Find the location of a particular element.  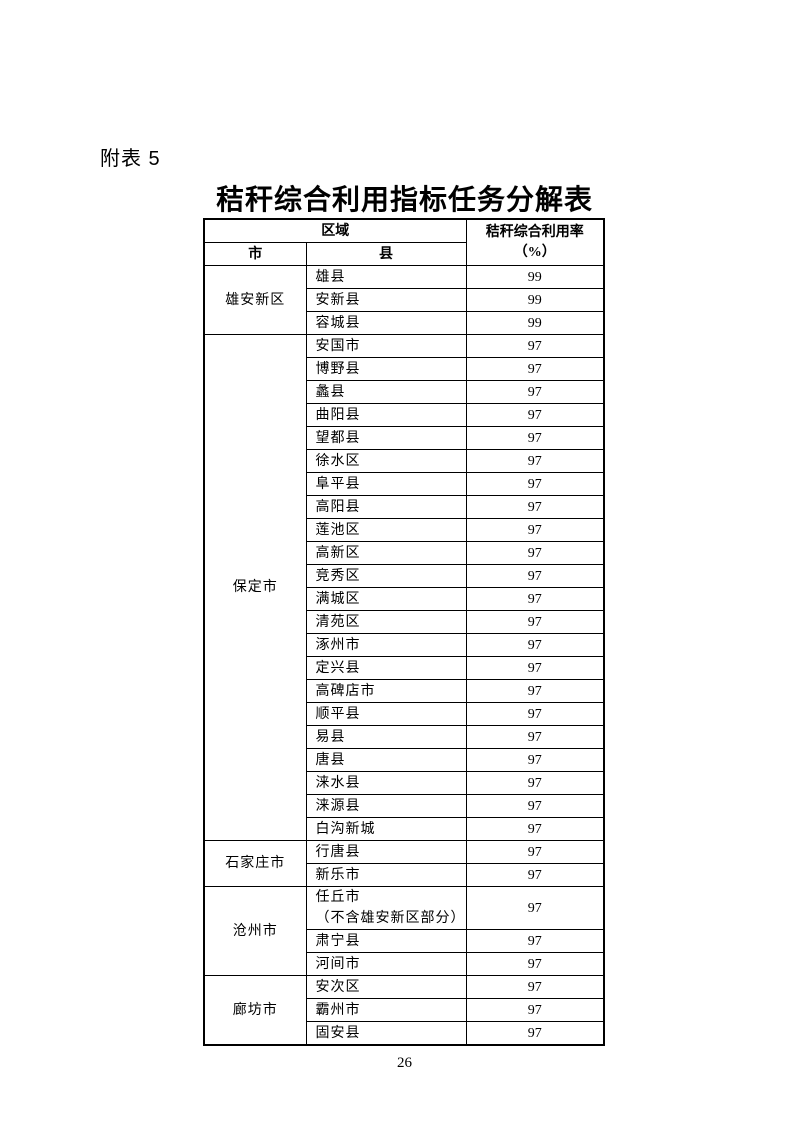

table-row: 涿州市 97 is located at coordinates (404, 645).